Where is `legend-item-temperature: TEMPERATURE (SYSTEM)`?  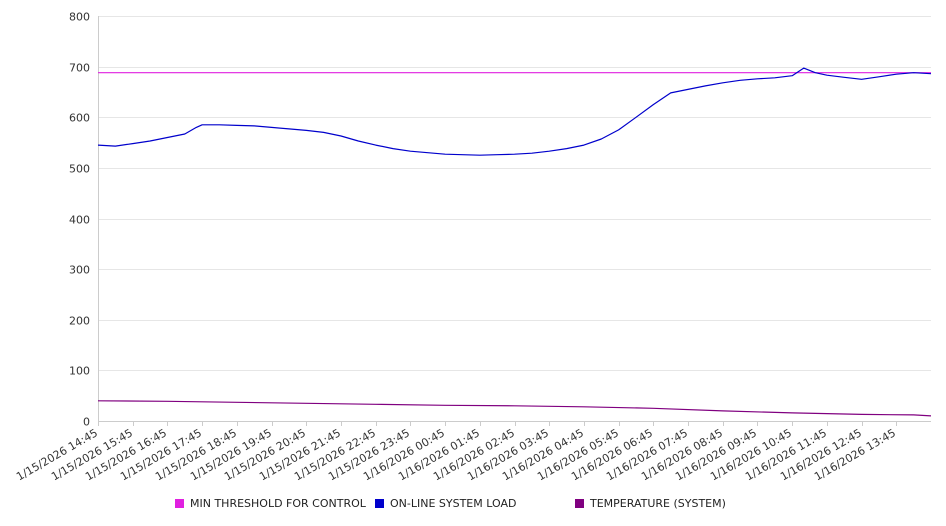
legend-item-temperature: TEMPERATURE (SYSTEM) is located at coordinates (650, 503).